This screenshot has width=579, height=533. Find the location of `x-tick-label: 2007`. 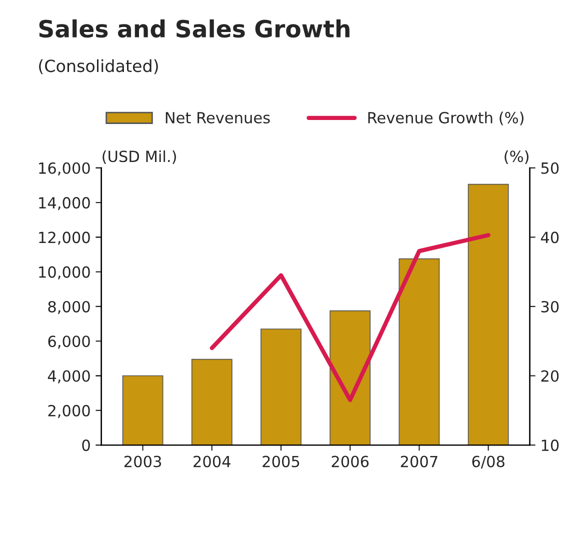

x-tick-label: 2007 is located at coordinates (419, 462).